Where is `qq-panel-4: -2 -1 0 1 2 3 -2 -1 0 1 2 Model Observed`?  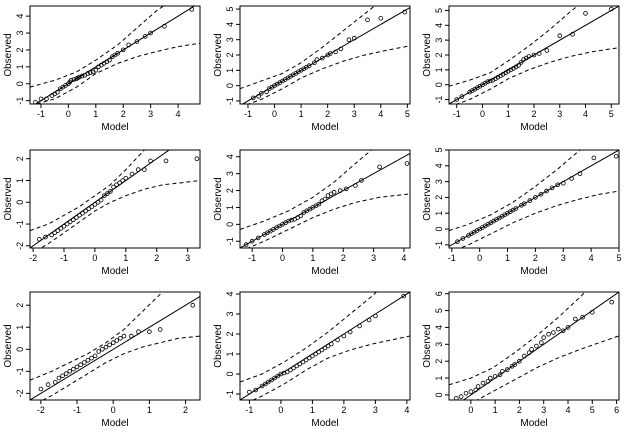 qq-panel-4: -2 -1 0 1 2 3 -2 -1 0 1 2 Model Observed is located at coordinates (102, 213).